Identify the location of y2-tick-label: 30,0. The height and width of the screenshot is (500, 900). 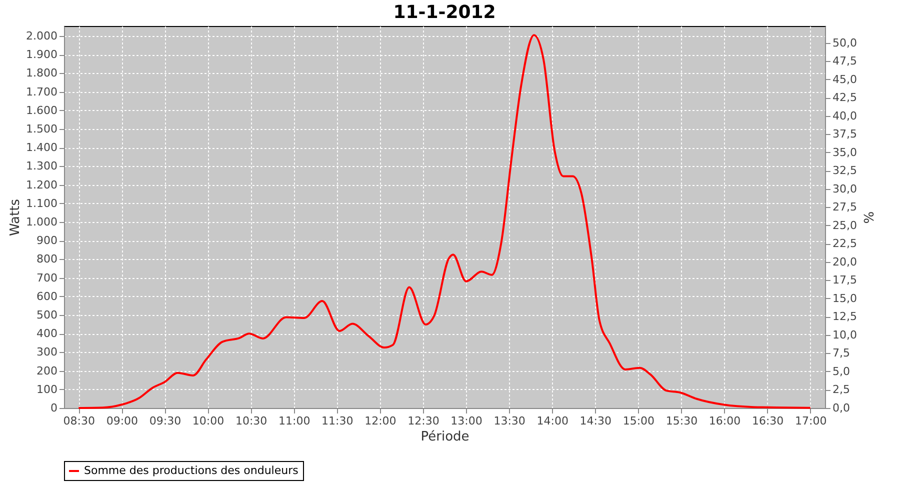
(844, 189).